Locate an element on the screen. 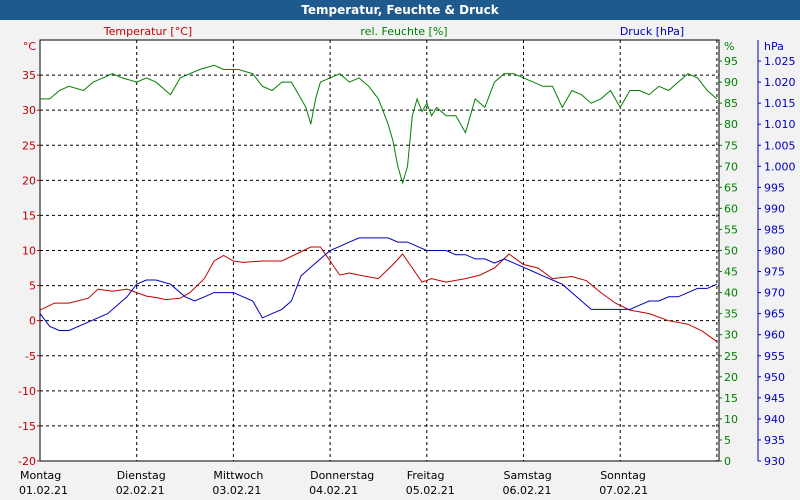  x-day-label: Dienstag is located at coordinates (141, 475).